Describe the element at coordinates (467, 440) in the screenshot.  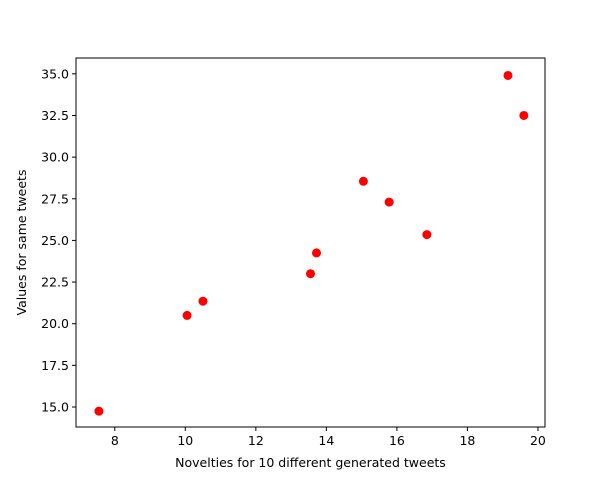
I see `x-tick-label: 18` at that location.